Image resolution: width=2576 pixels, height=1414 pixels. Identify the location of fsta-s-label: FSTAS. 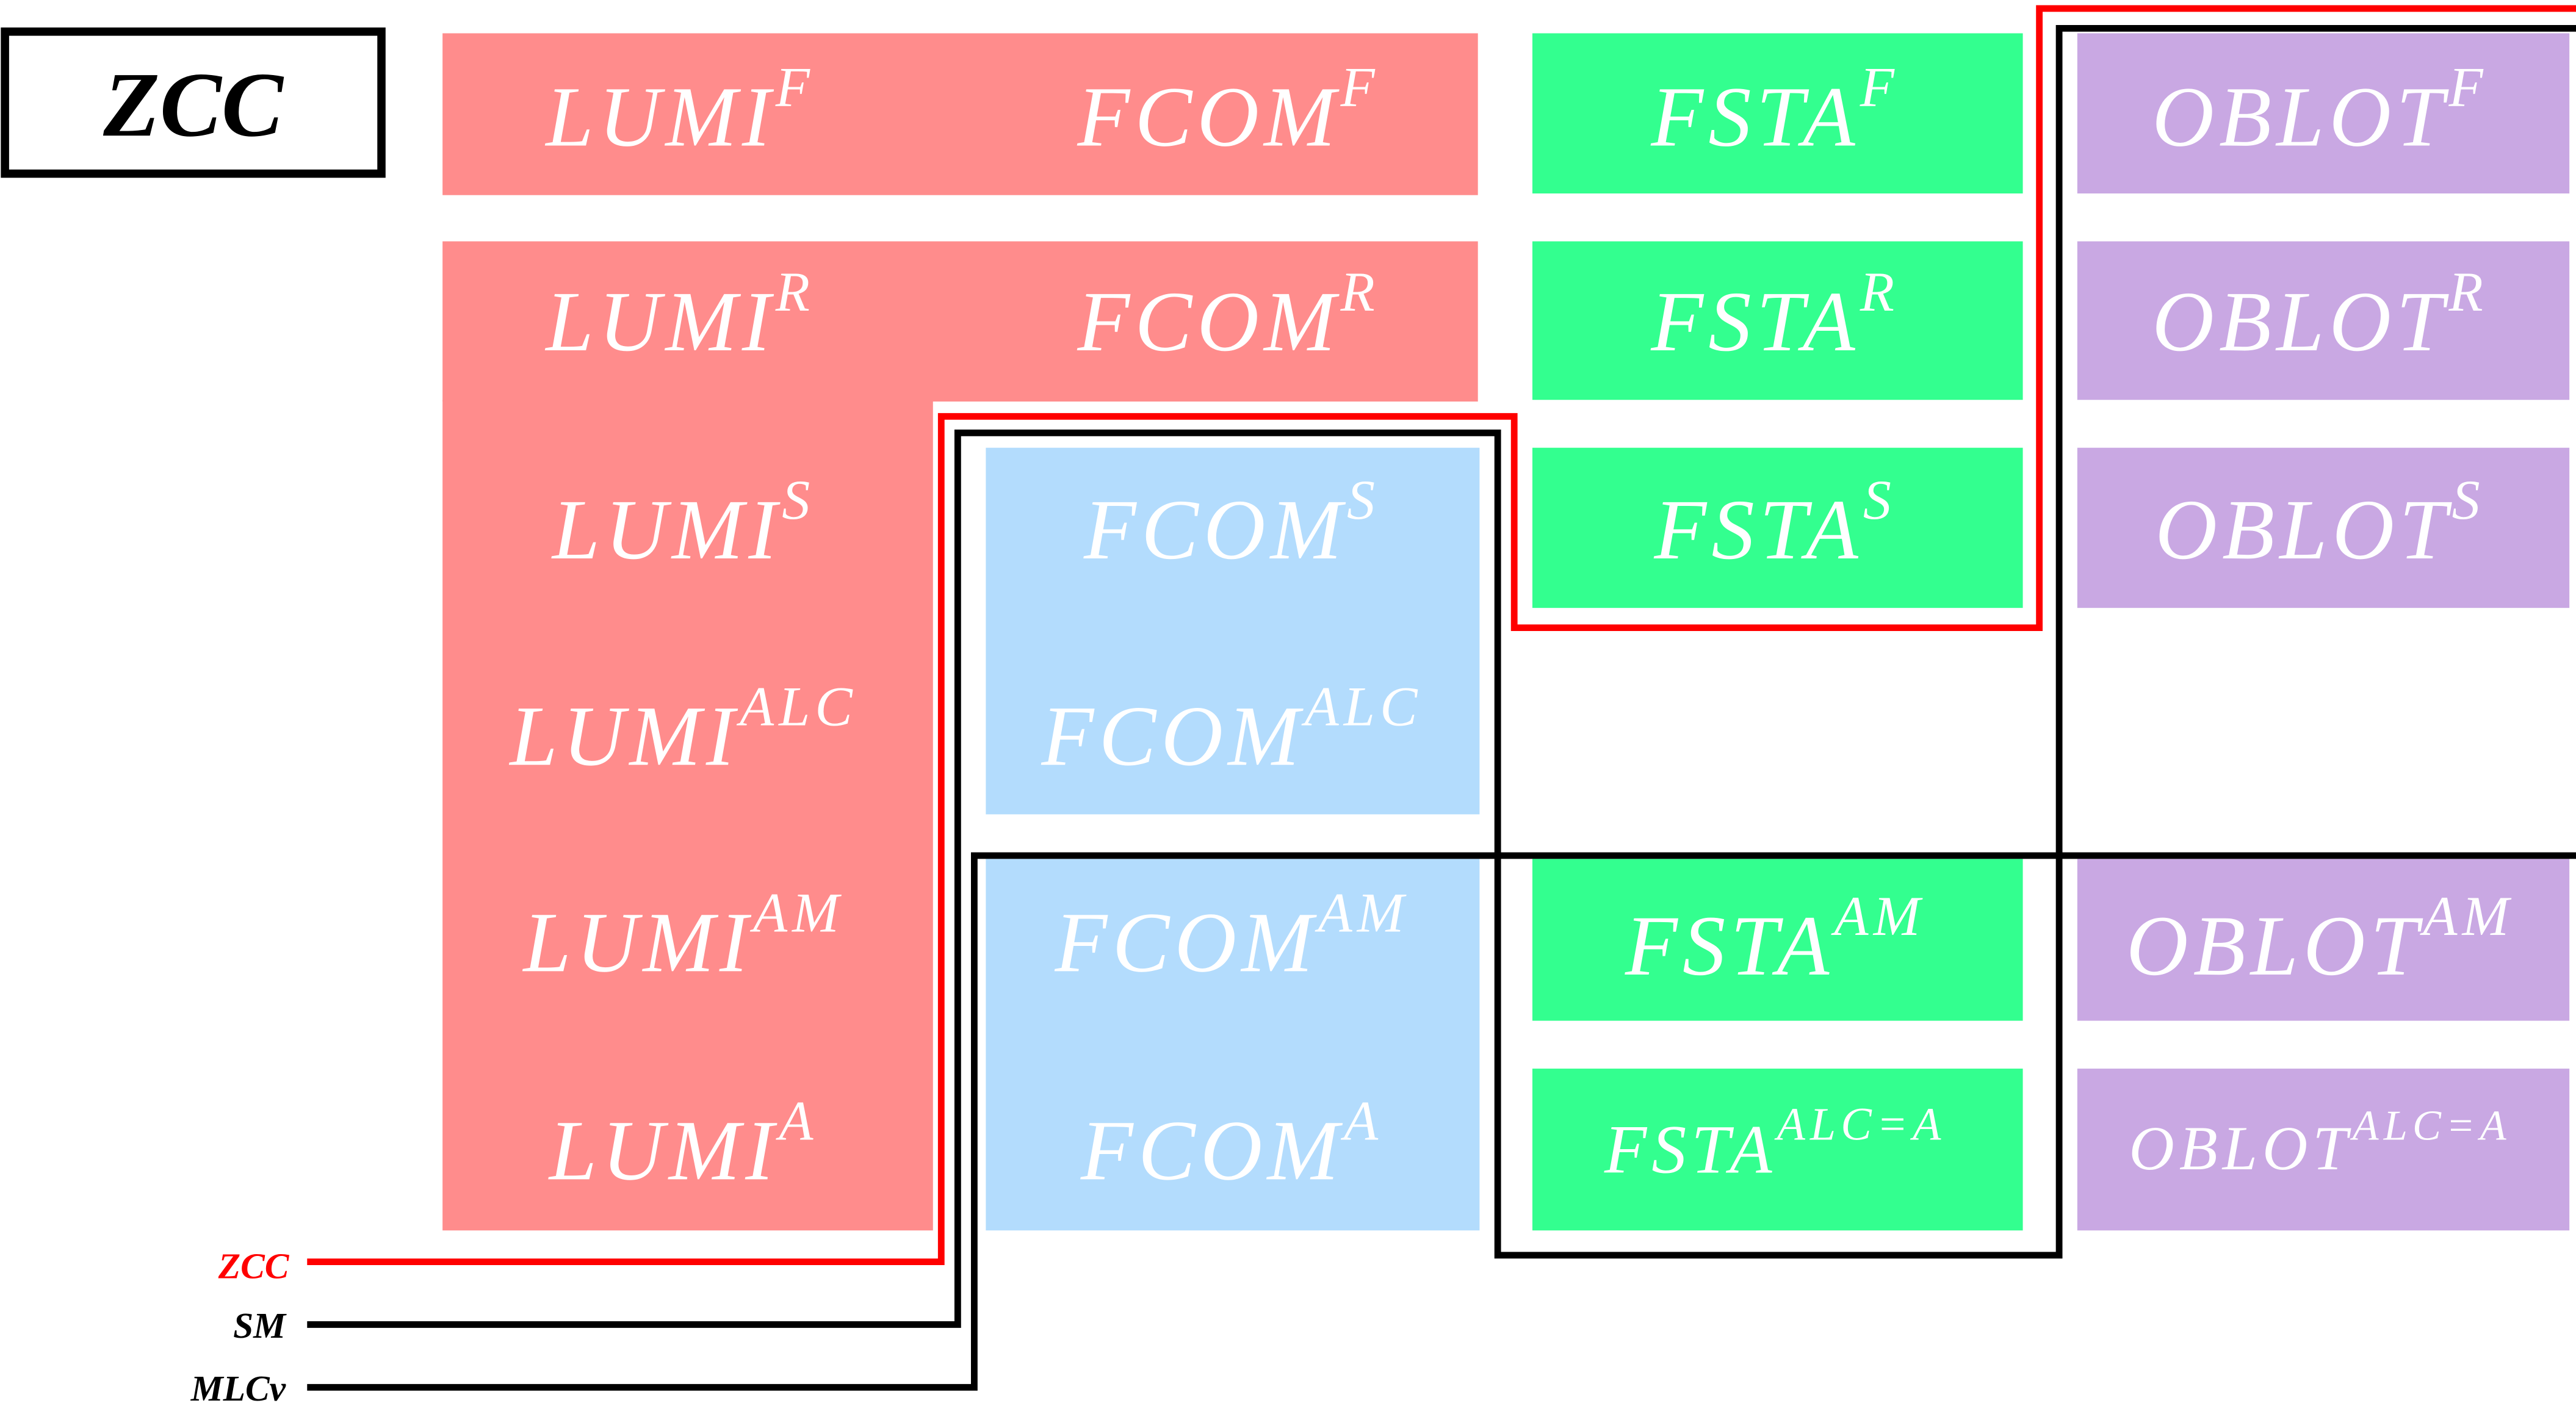
(1774, 523).